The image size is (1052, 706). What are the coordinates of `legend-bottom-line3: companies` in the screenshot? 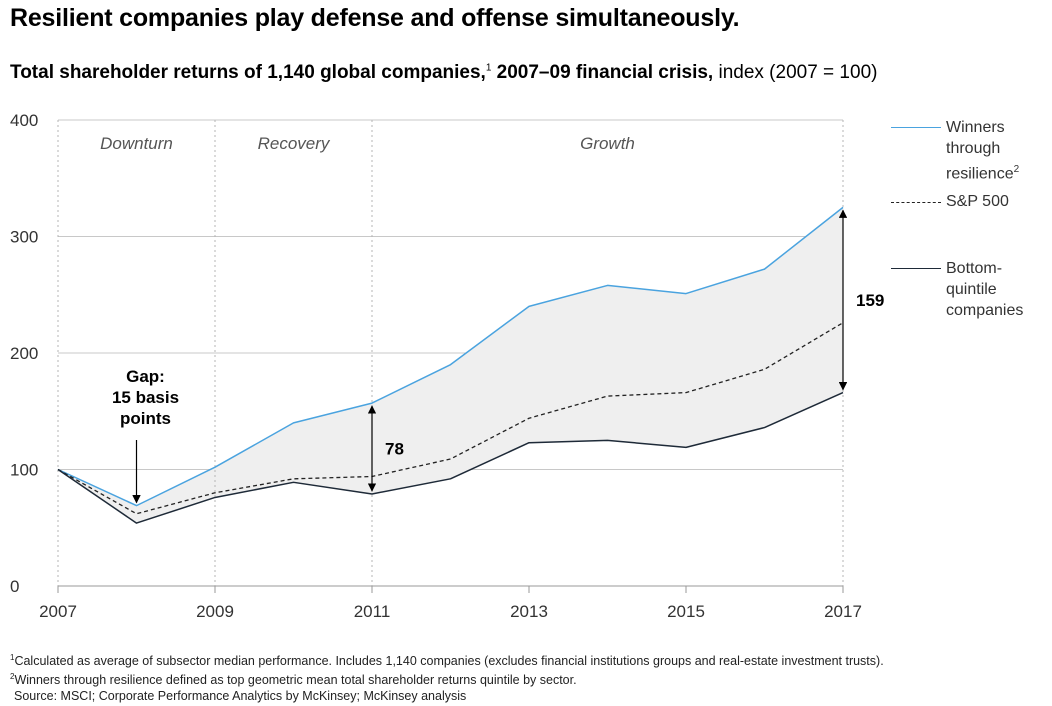 It's located at (985, 310).